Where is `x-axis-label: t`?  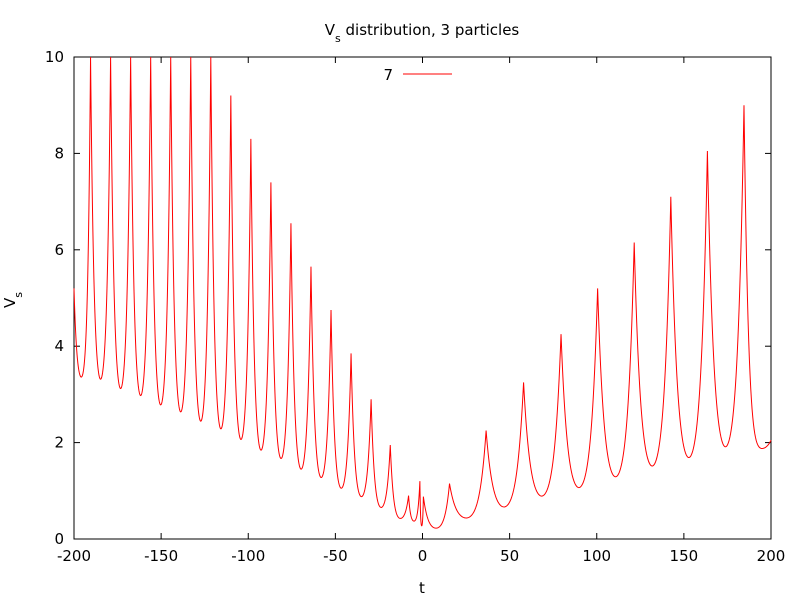 x-axis-label: t is located at coordinates (422, 588).